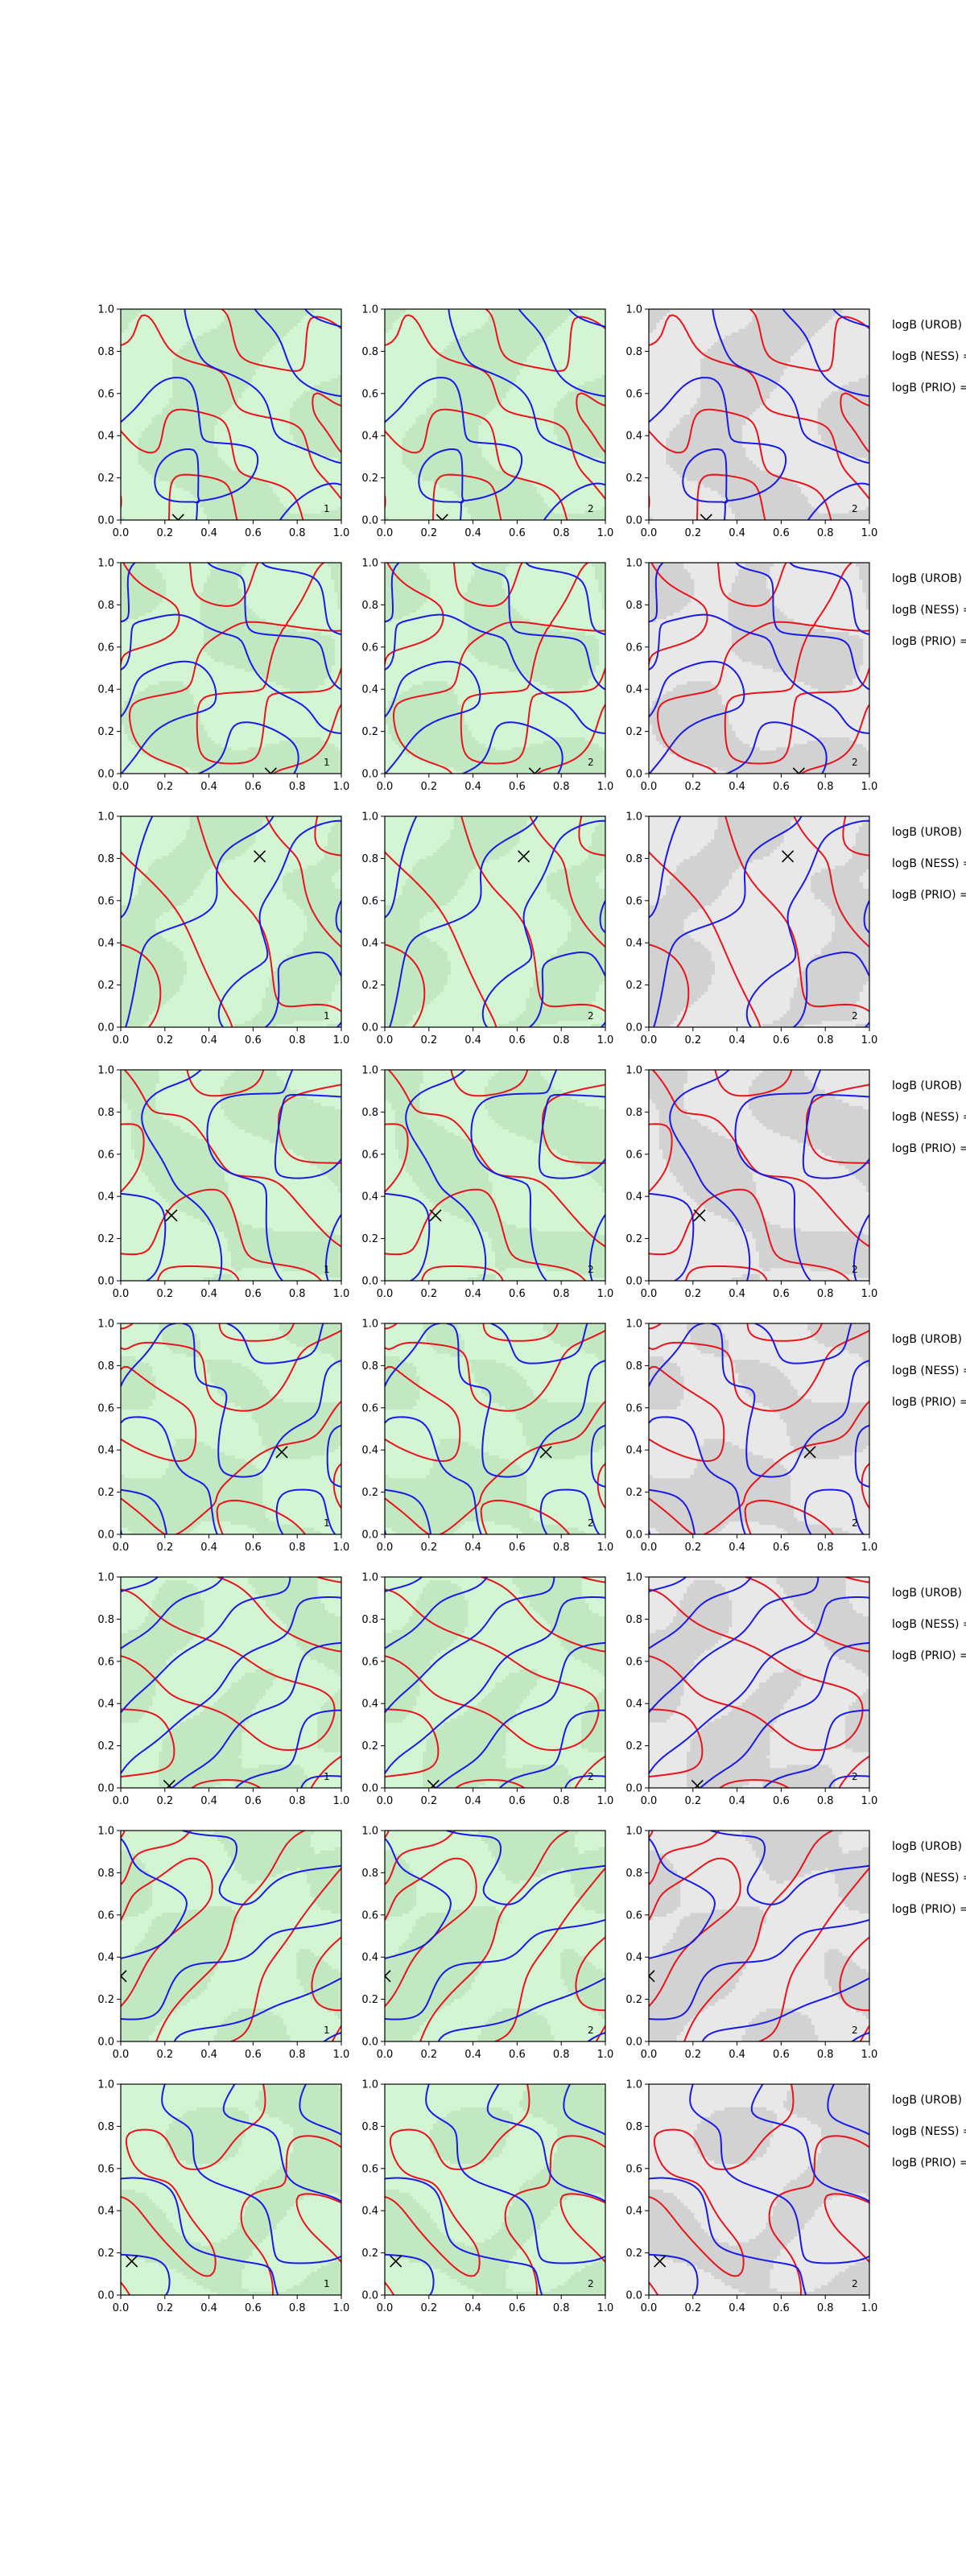  What do you see at coordinates (929, 2100) in the screenshot?
I see `side-label: logB (UROB) =` at bounding box center [929, 2100].